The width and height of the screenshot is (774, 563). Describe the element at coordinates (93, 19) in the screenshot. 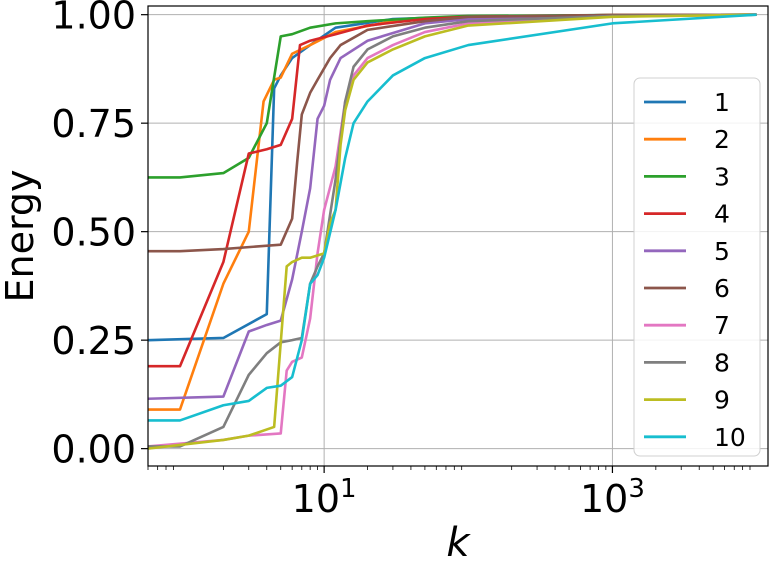

I see `y-tick-label: 1.00` at that location.